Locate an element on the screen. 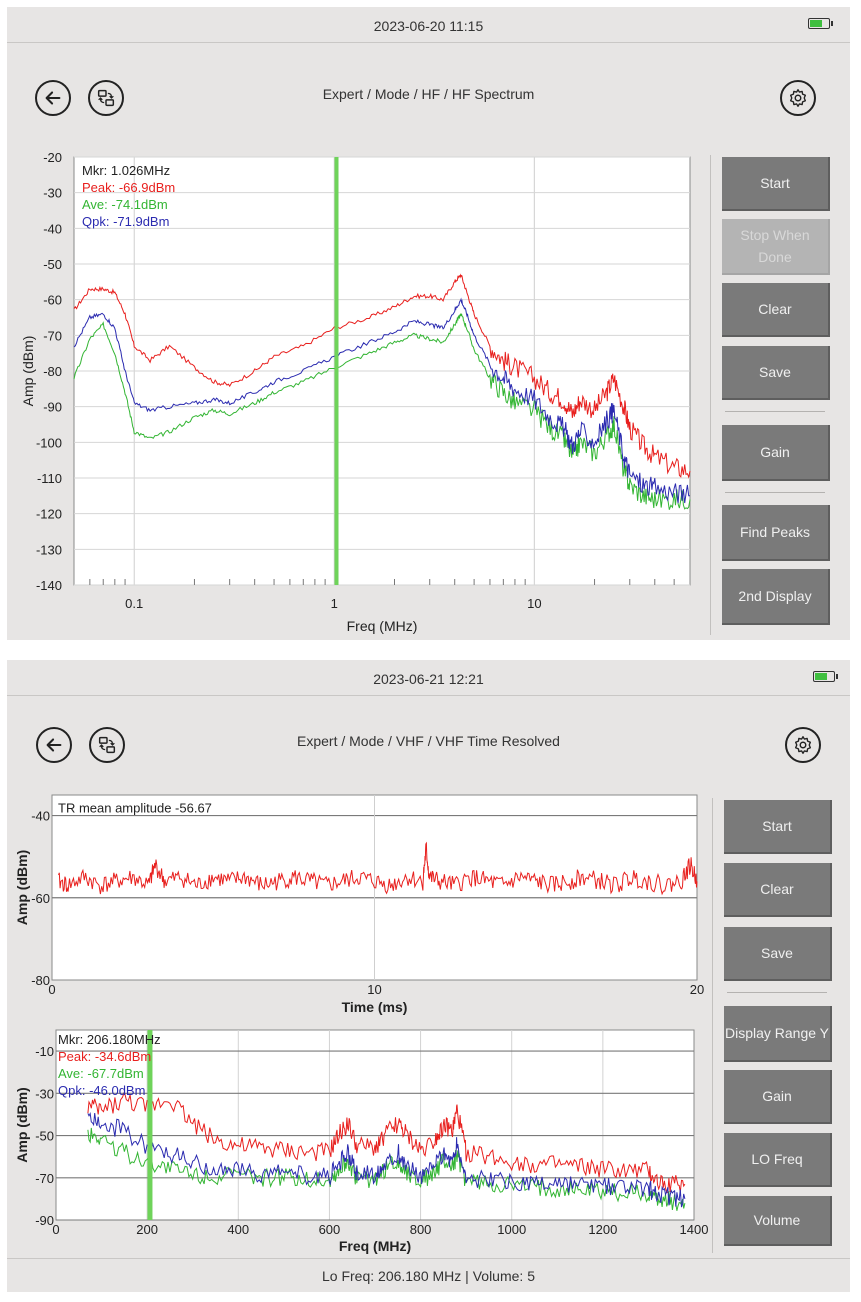 The width and height of the screenshot is (861, 1302). plot-area is located at coordinates (375, 1125).